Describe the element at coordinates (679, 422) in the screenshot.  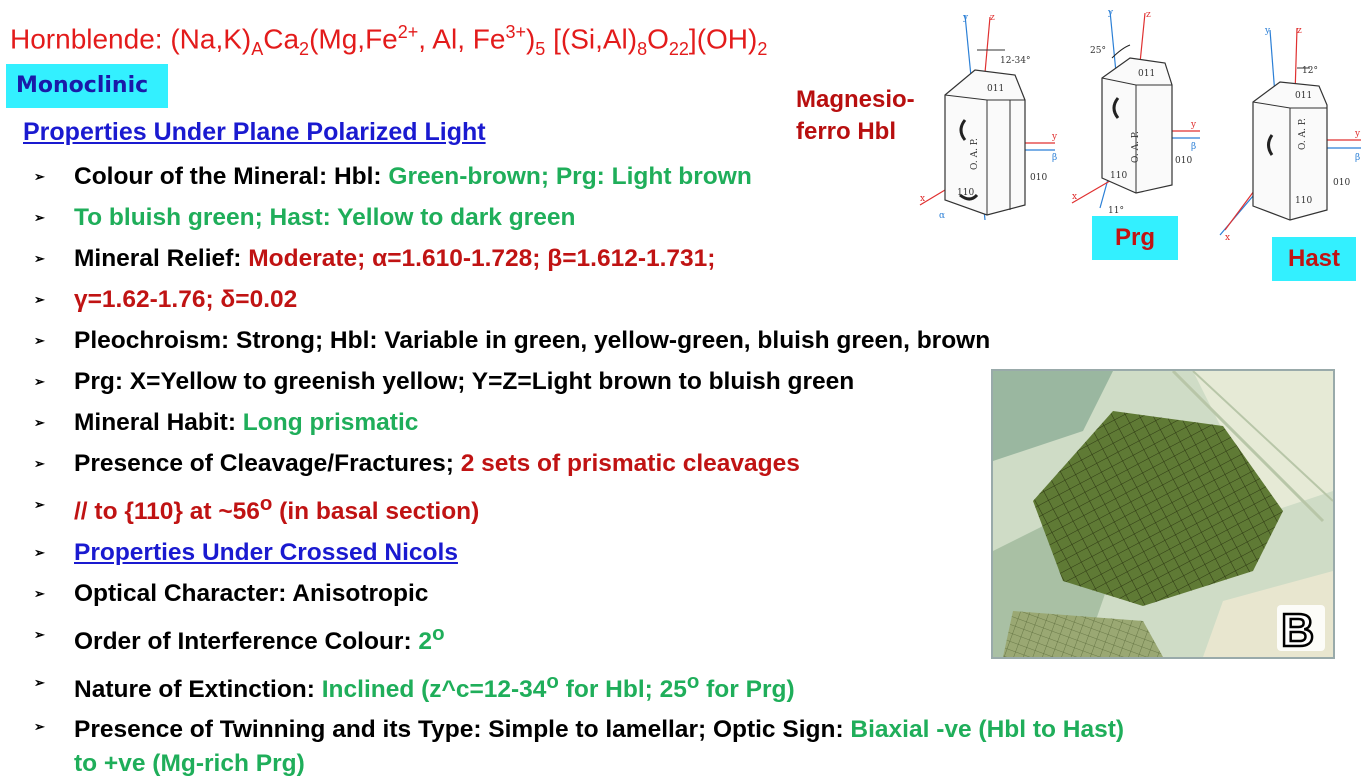
I see `list-item: ➢ Mineral Habit: Long prismatic` at that location.